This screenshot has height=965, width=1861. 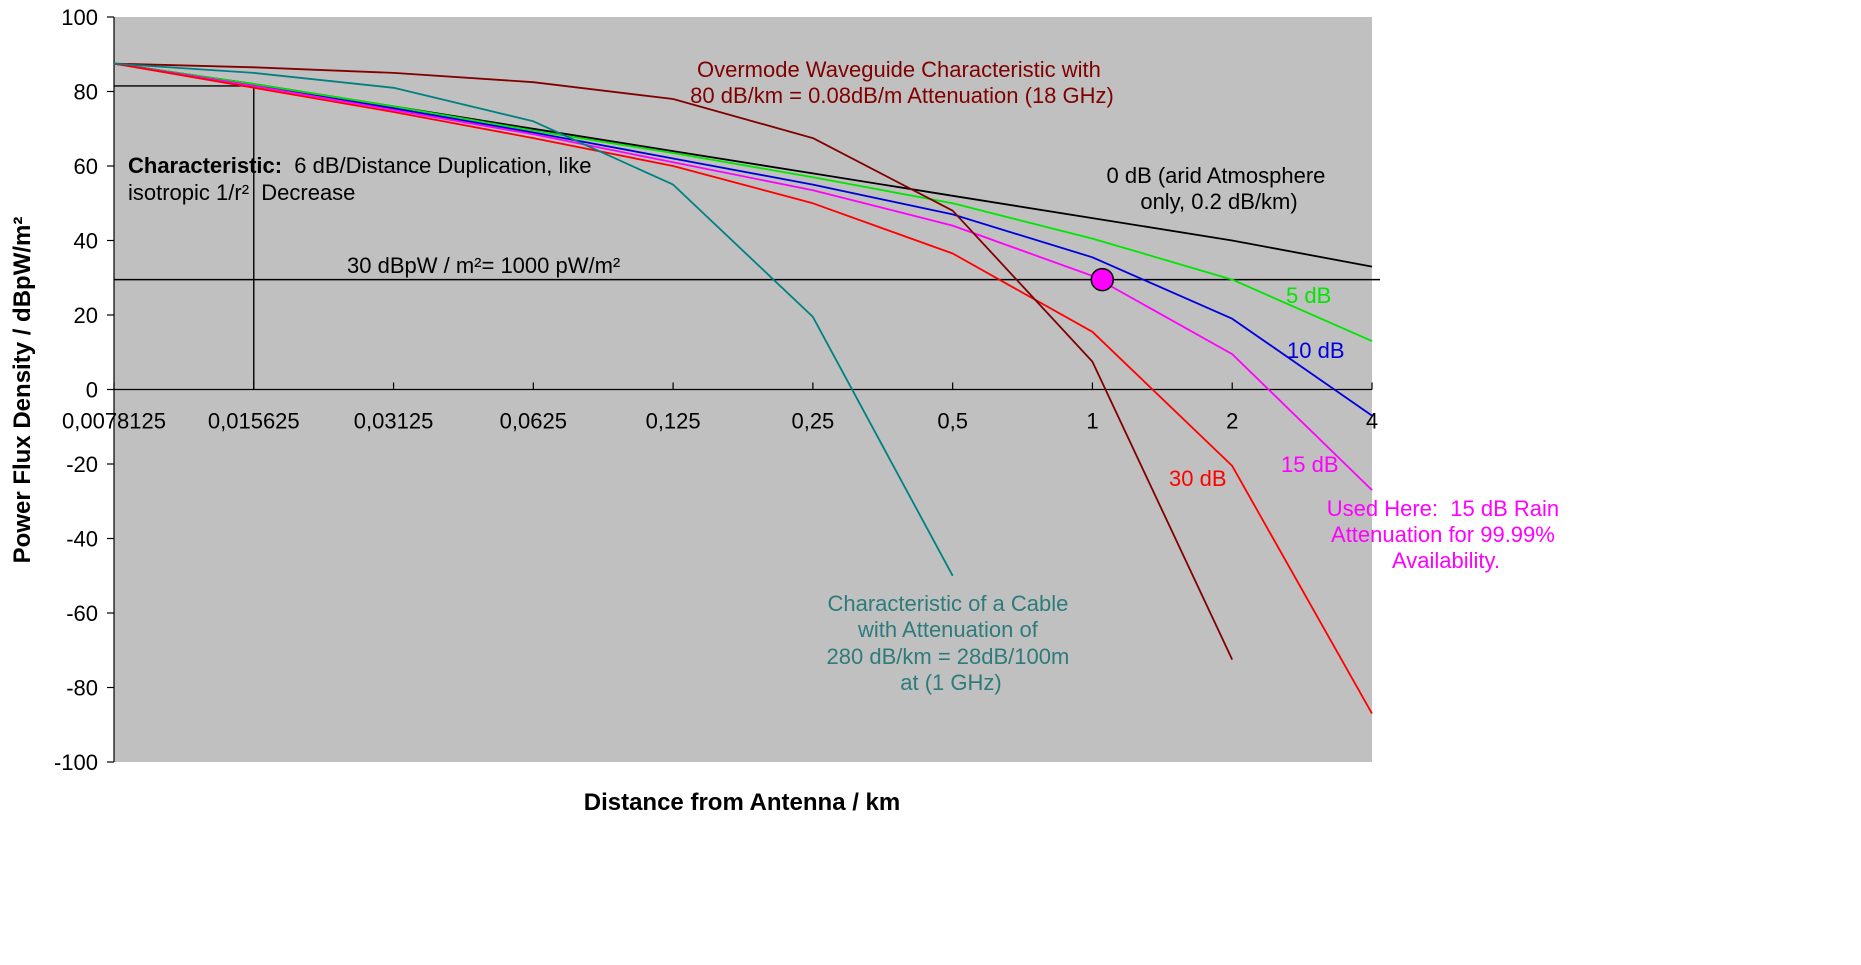 What do you see at coordinates (82, 613) in the screenshot?
I see `y-tick-label: -60` at bounding box center [82, 613].